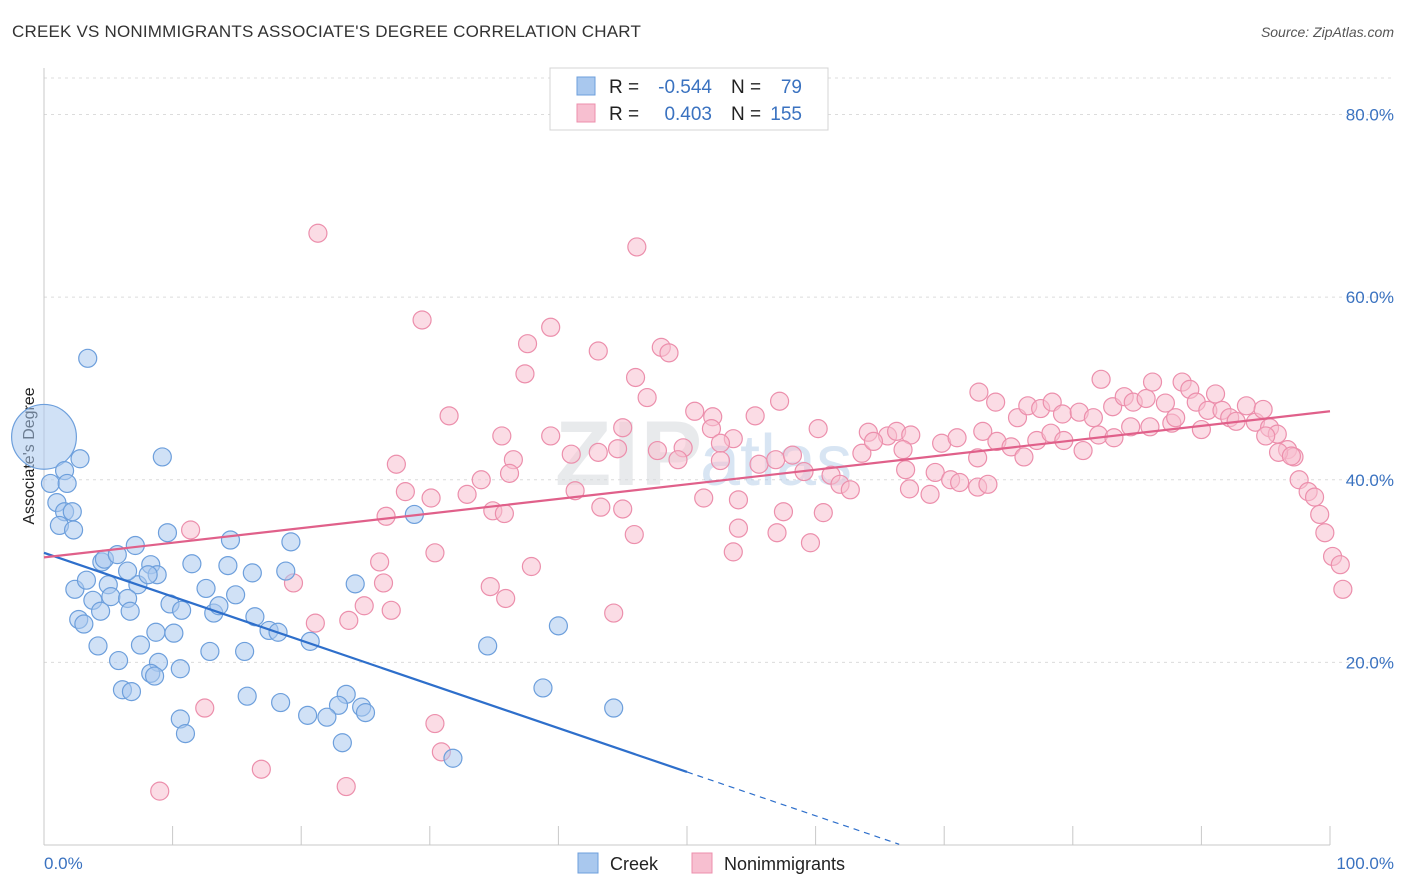  What do you see at coordinates (1365, 863) in the screenshot?
I see `x-tick-label-max: 100.0%` at bounding box center [1365, 863].